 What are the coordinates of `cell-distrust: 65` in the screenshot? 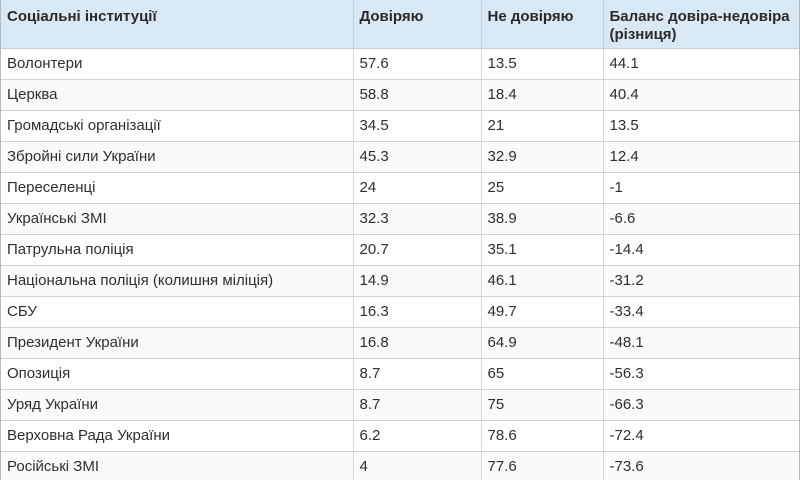 It's located at (542, 374).